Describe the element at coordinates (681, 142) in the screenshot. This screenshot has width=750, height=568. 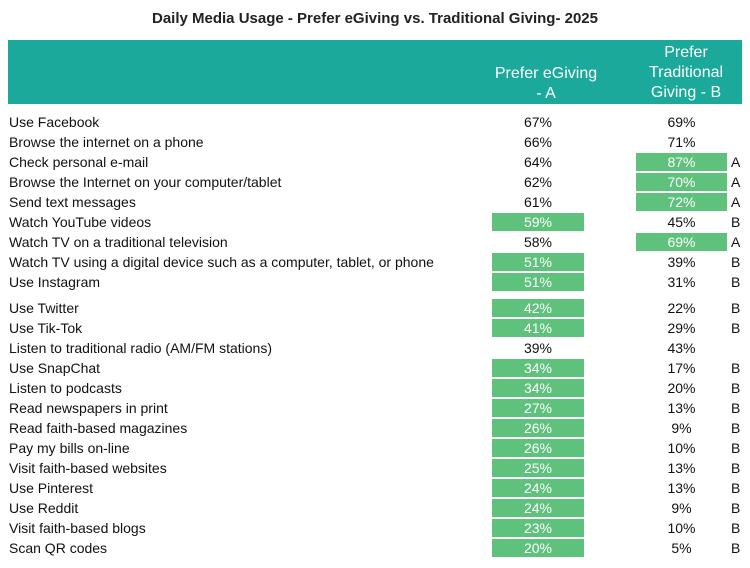
I see `traditional-value: 71%` at that location.